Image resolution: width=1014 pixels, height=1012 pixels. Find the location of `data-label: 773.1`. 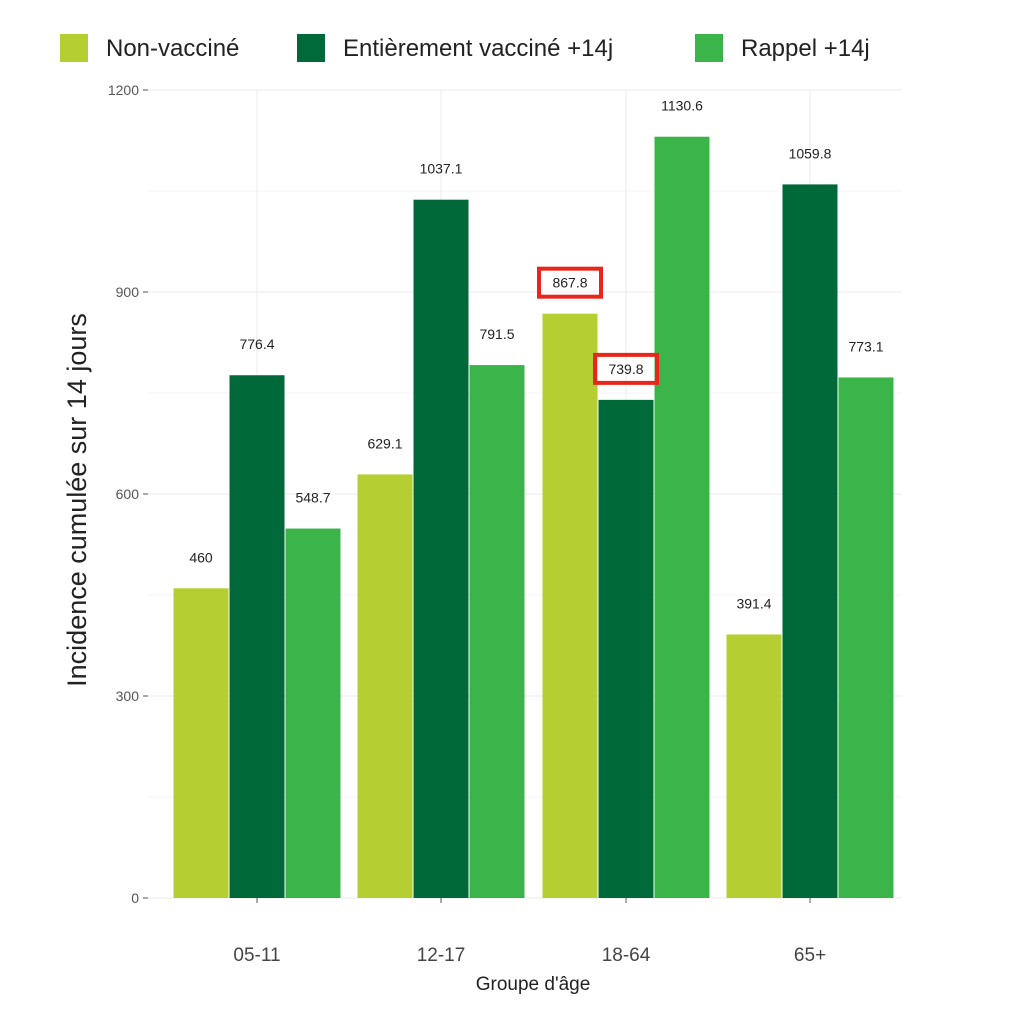

data-label: 773.1 is located at coordinates (865, 346).